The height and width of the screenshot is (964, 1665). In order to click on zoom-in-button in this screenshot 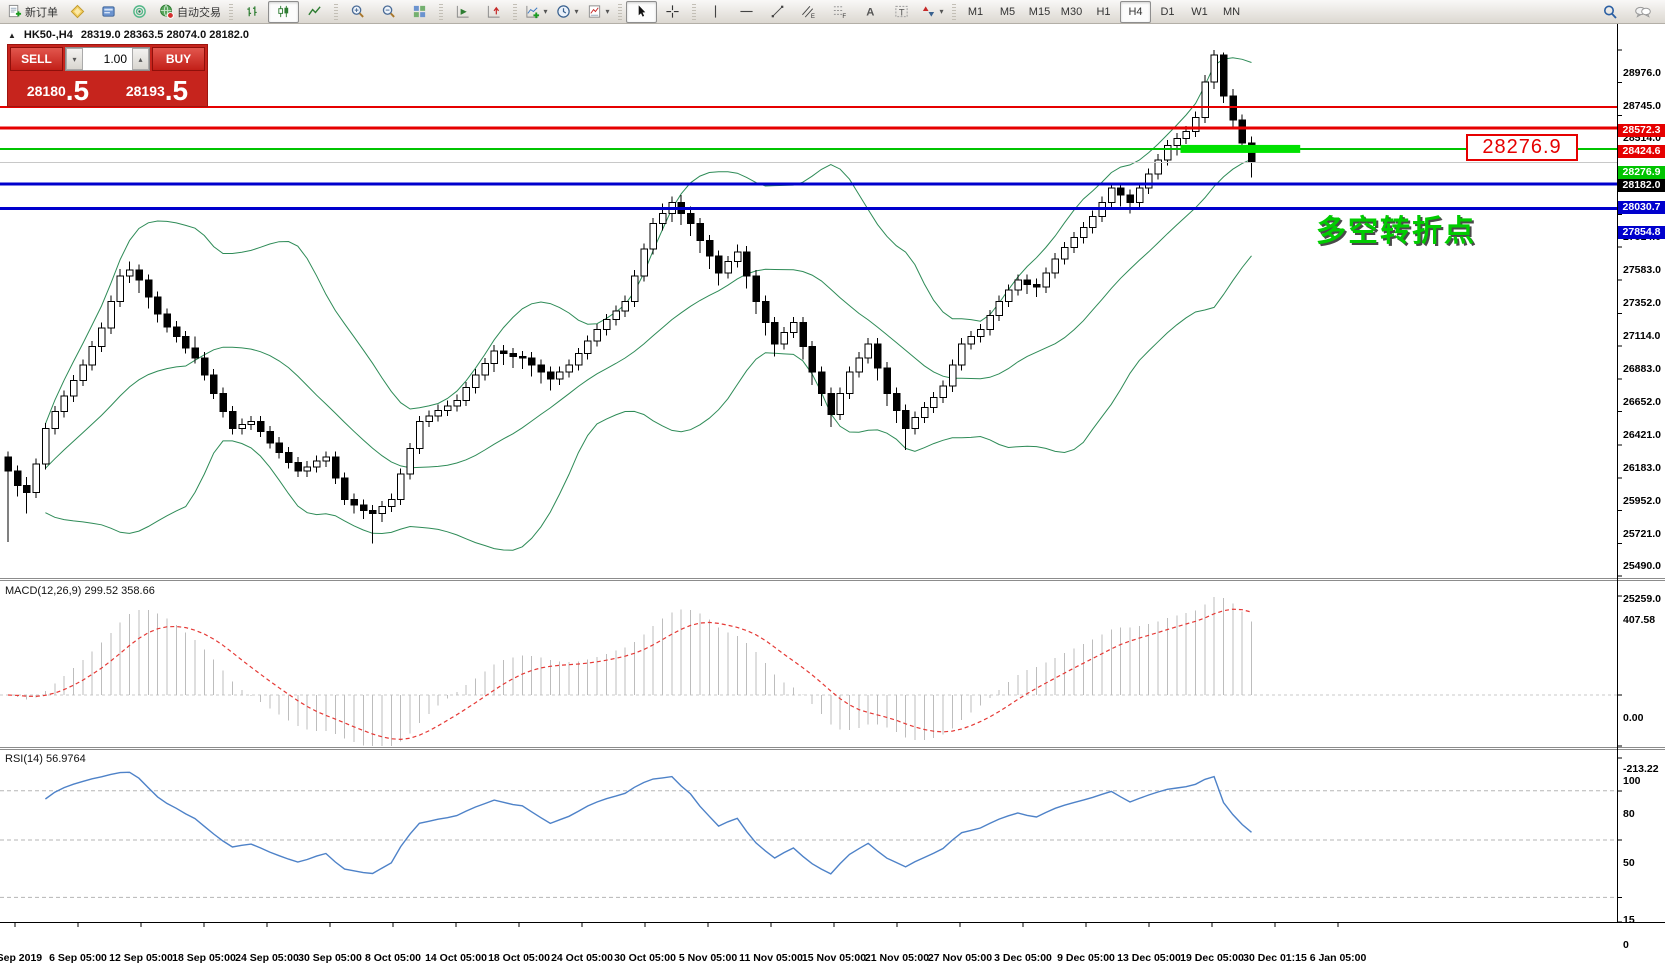, I will do `click(357, 12)`.